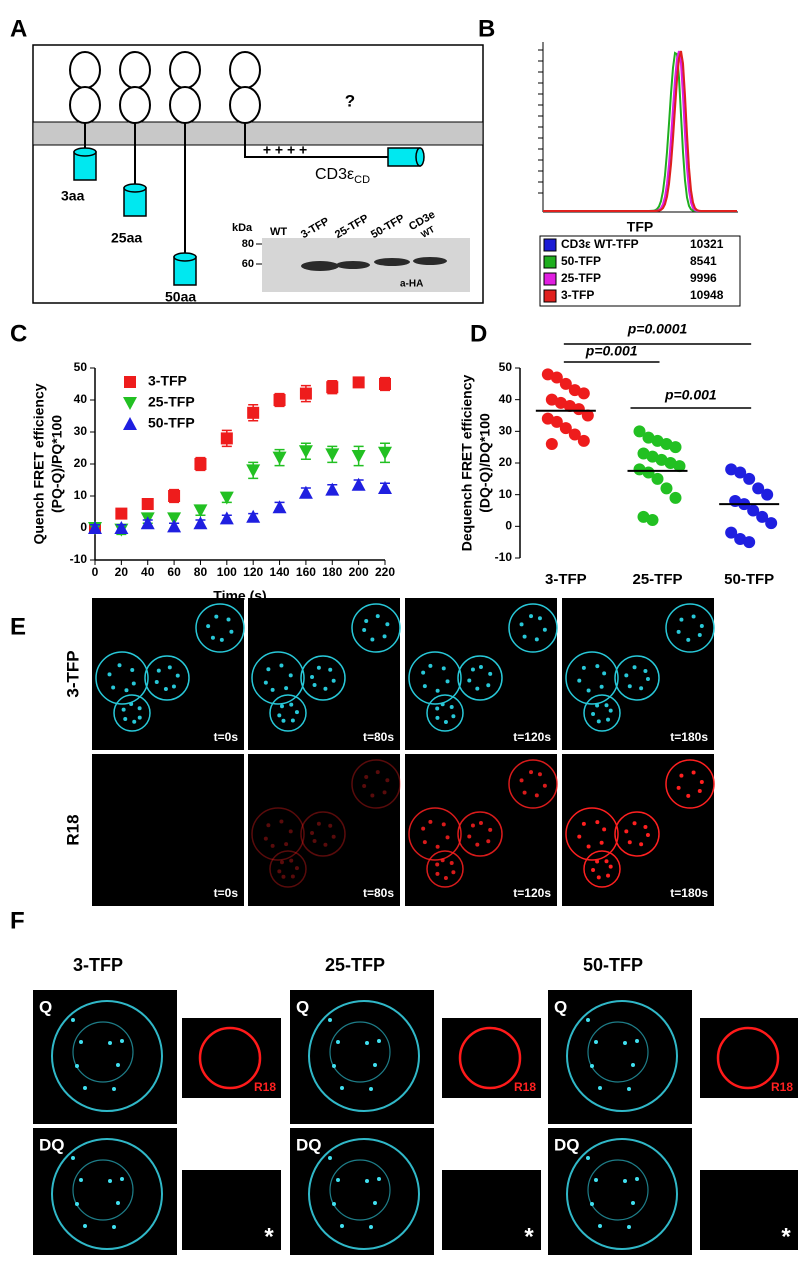  I want to click on x-tick-label: 140, so click(280, 572).